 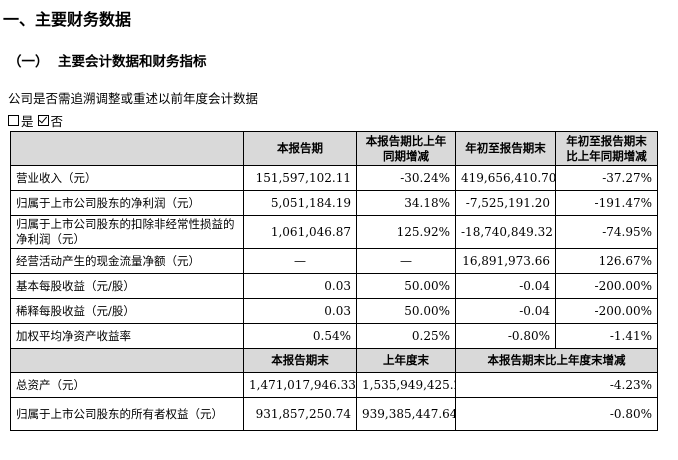 What do you see at coordinates (127, 203) in the screenshot?
I see `row-label: 归属于上市公司股东的净利润（元）` at bounding box center [127, 203].